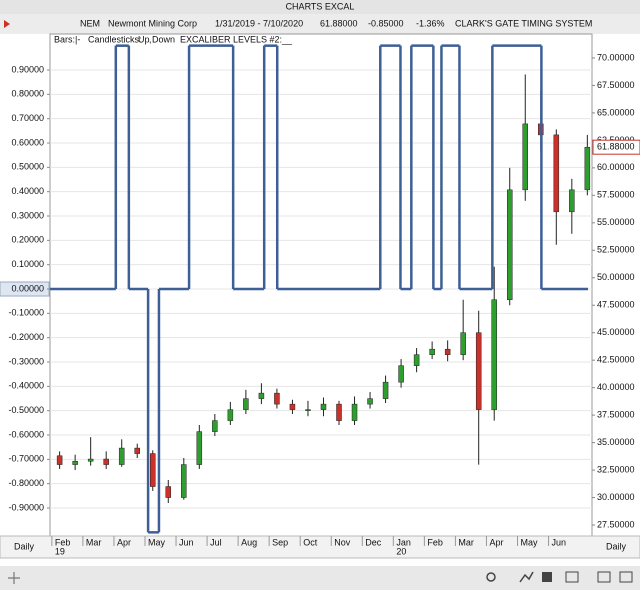 The width and height of the screenshot is (640, 595). I want to click on toolbar, so click(320, 578).